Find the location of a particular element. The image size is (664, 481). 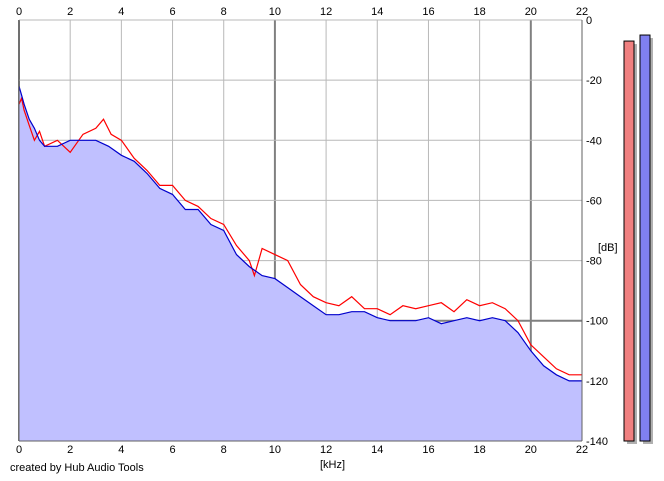

y-tick-label: -140 is located at coordinates (597, 442).